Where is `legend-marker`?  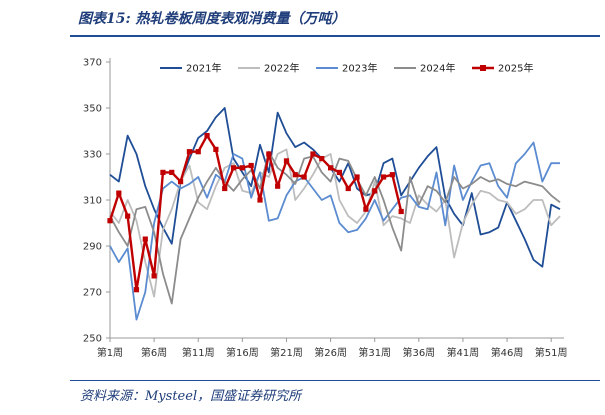 legend-marker is located at coordinates (483, 68).